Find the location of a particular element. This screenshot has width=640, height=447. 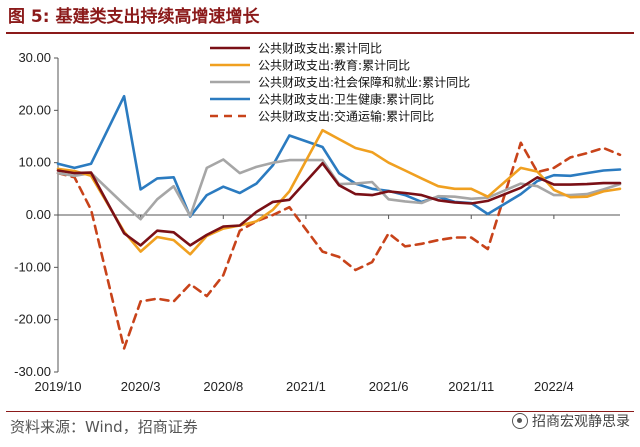

source-note: 资料来源：Wind，招商证券 is located at coordinates (104, 427).